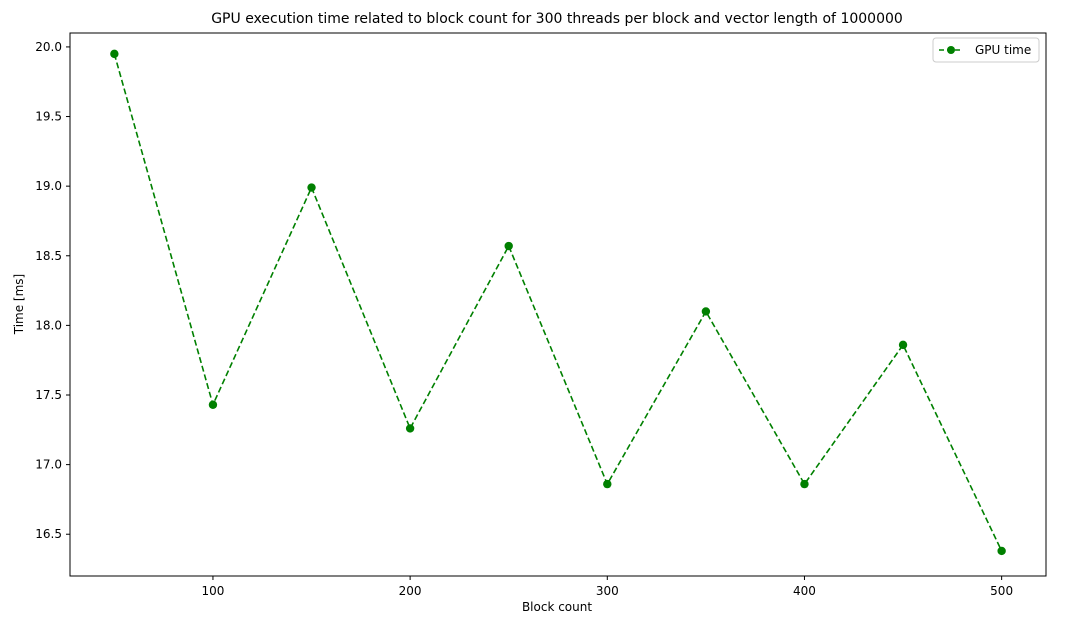 Image resolution: width=1086 pixels, height=631 pixels. Describe the element at coordinates (48, 325) in the screenshot. I see `y-tick-label: 18.0` at that location.